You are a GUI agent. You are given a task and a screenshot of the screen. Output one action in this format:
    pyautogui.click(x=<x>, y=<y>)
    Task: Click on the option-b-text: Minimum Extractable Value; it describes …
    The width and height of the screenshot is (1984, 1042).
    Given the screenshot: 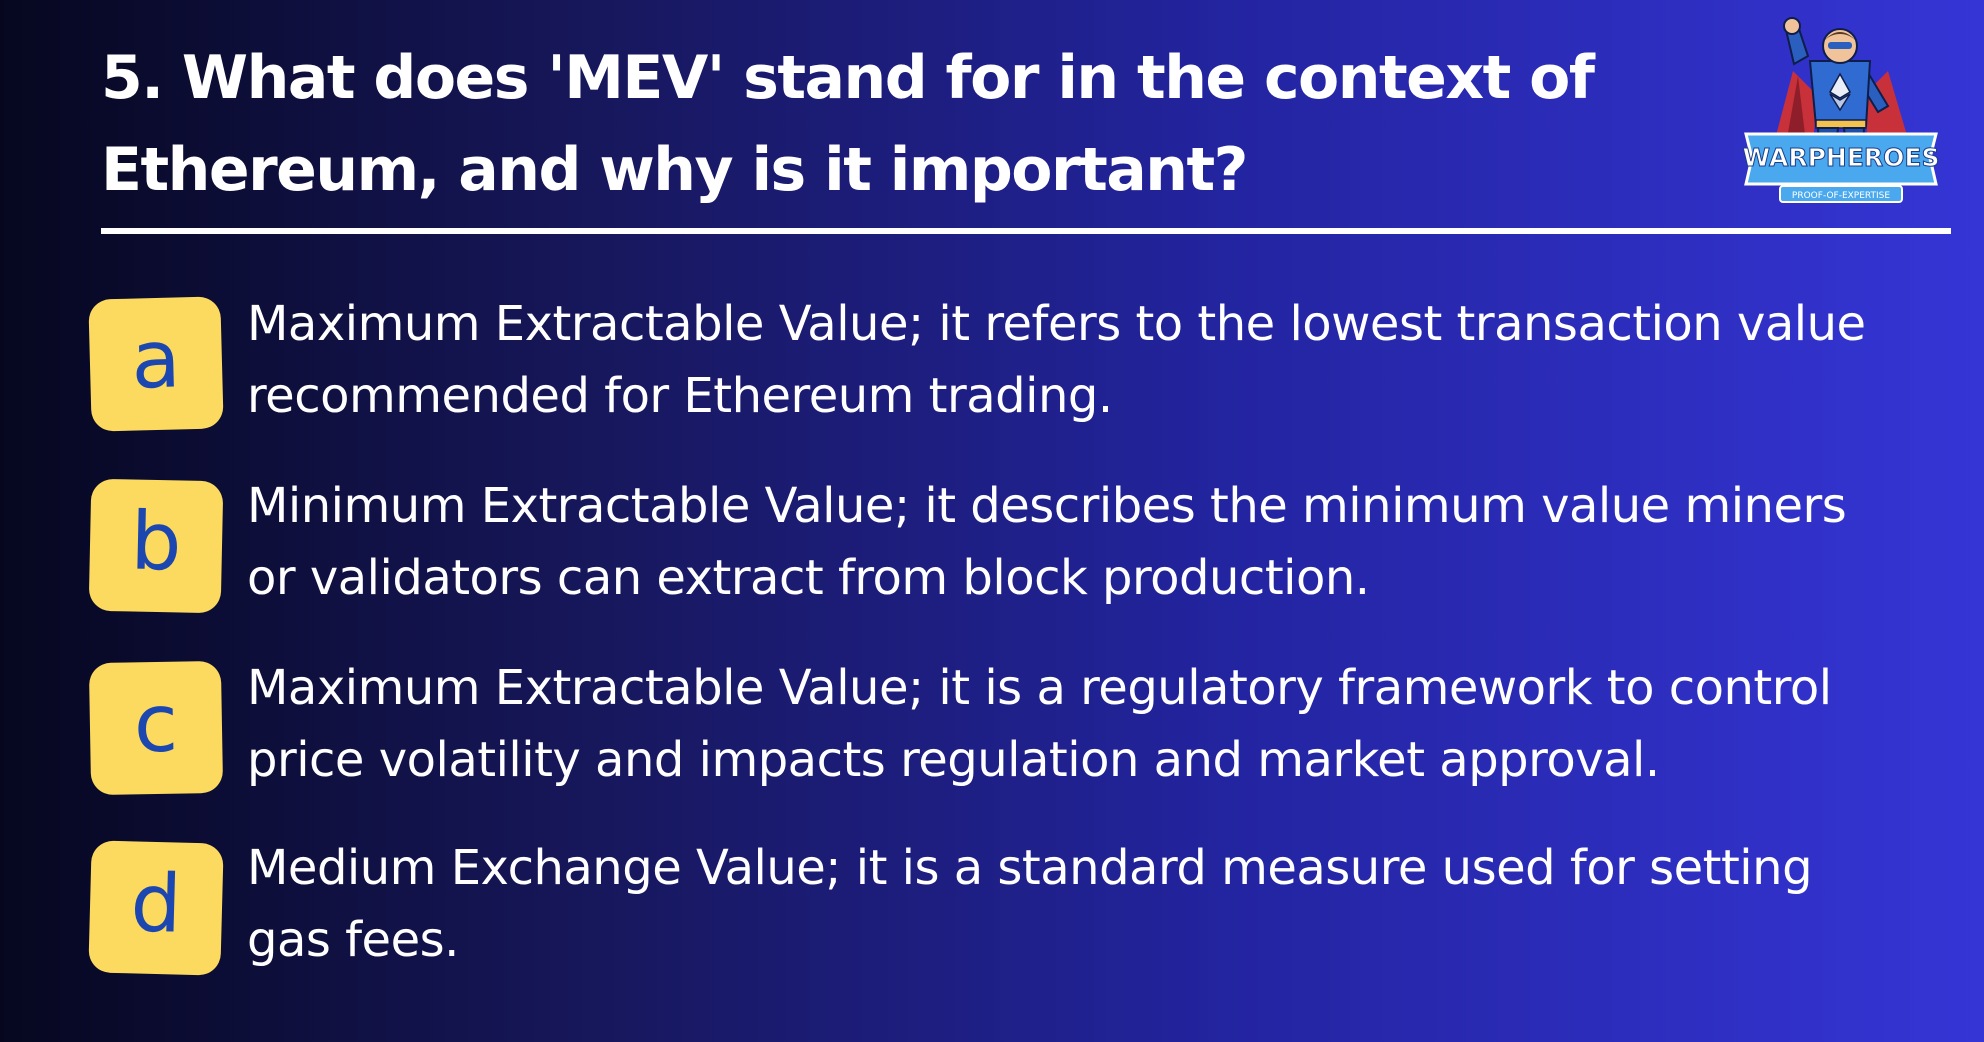 What is the action you would take?
    pyautogui.click(x=1047, y=542)
    